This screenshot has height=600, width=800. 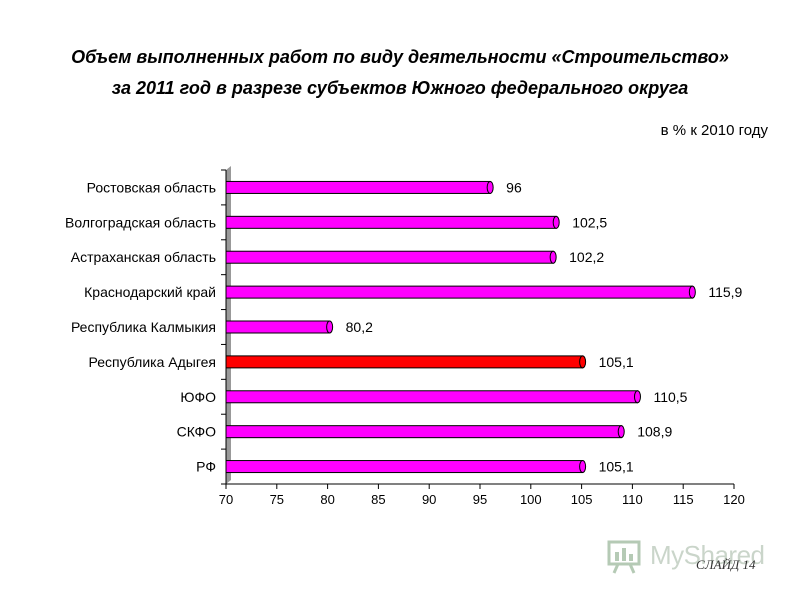 What do you see at coordinates (152, 362) in the screenshot?
I see `category-label: Республика Адыгея` at bounding box center [152, 362].